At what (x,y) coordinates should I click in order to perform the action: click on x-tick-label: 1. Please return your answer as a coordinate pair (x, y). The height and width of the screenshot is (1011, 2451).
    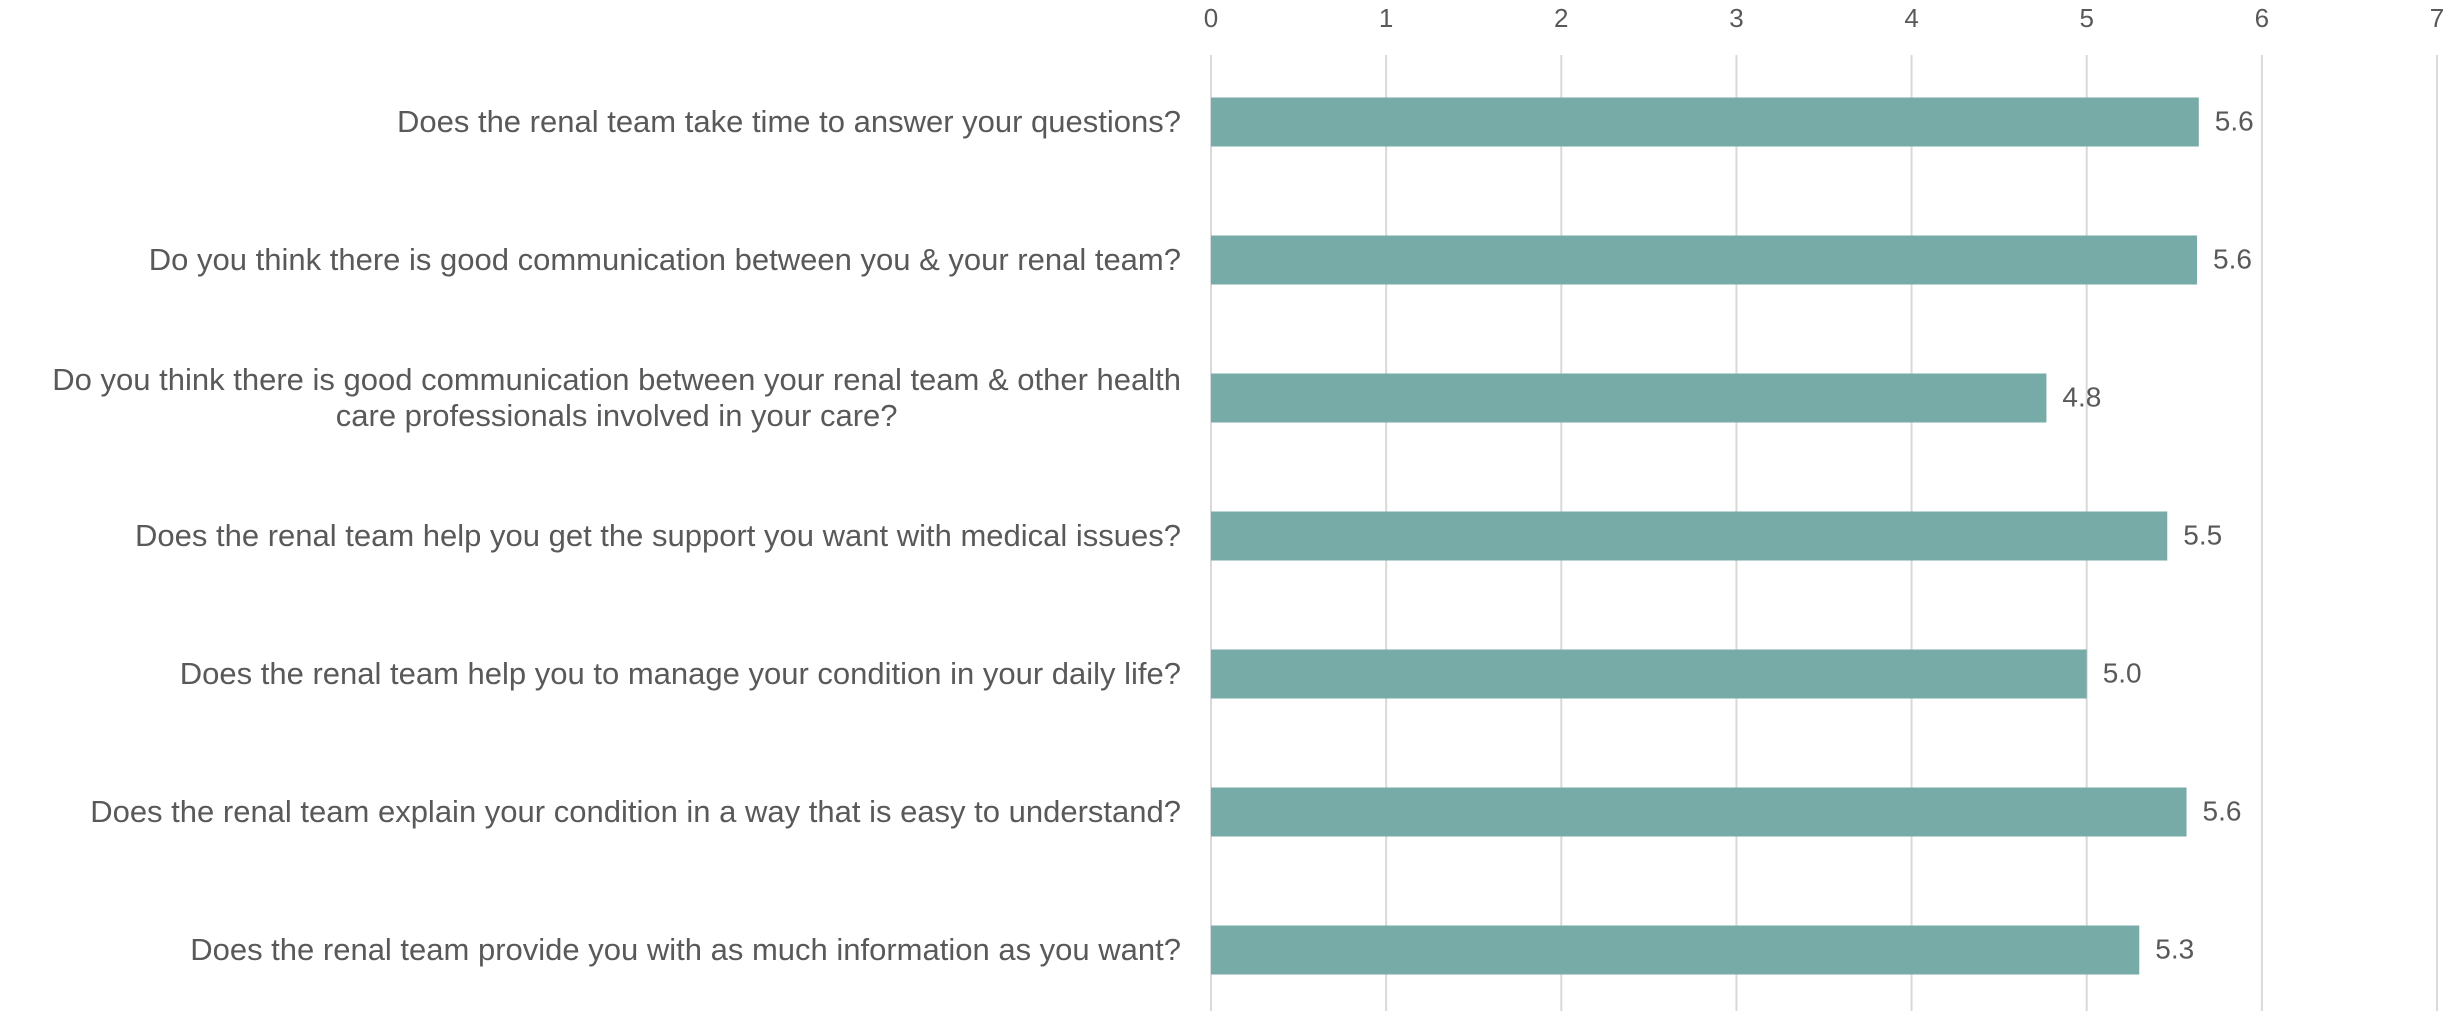
    Looking at the image, I should click on (1386, 18).